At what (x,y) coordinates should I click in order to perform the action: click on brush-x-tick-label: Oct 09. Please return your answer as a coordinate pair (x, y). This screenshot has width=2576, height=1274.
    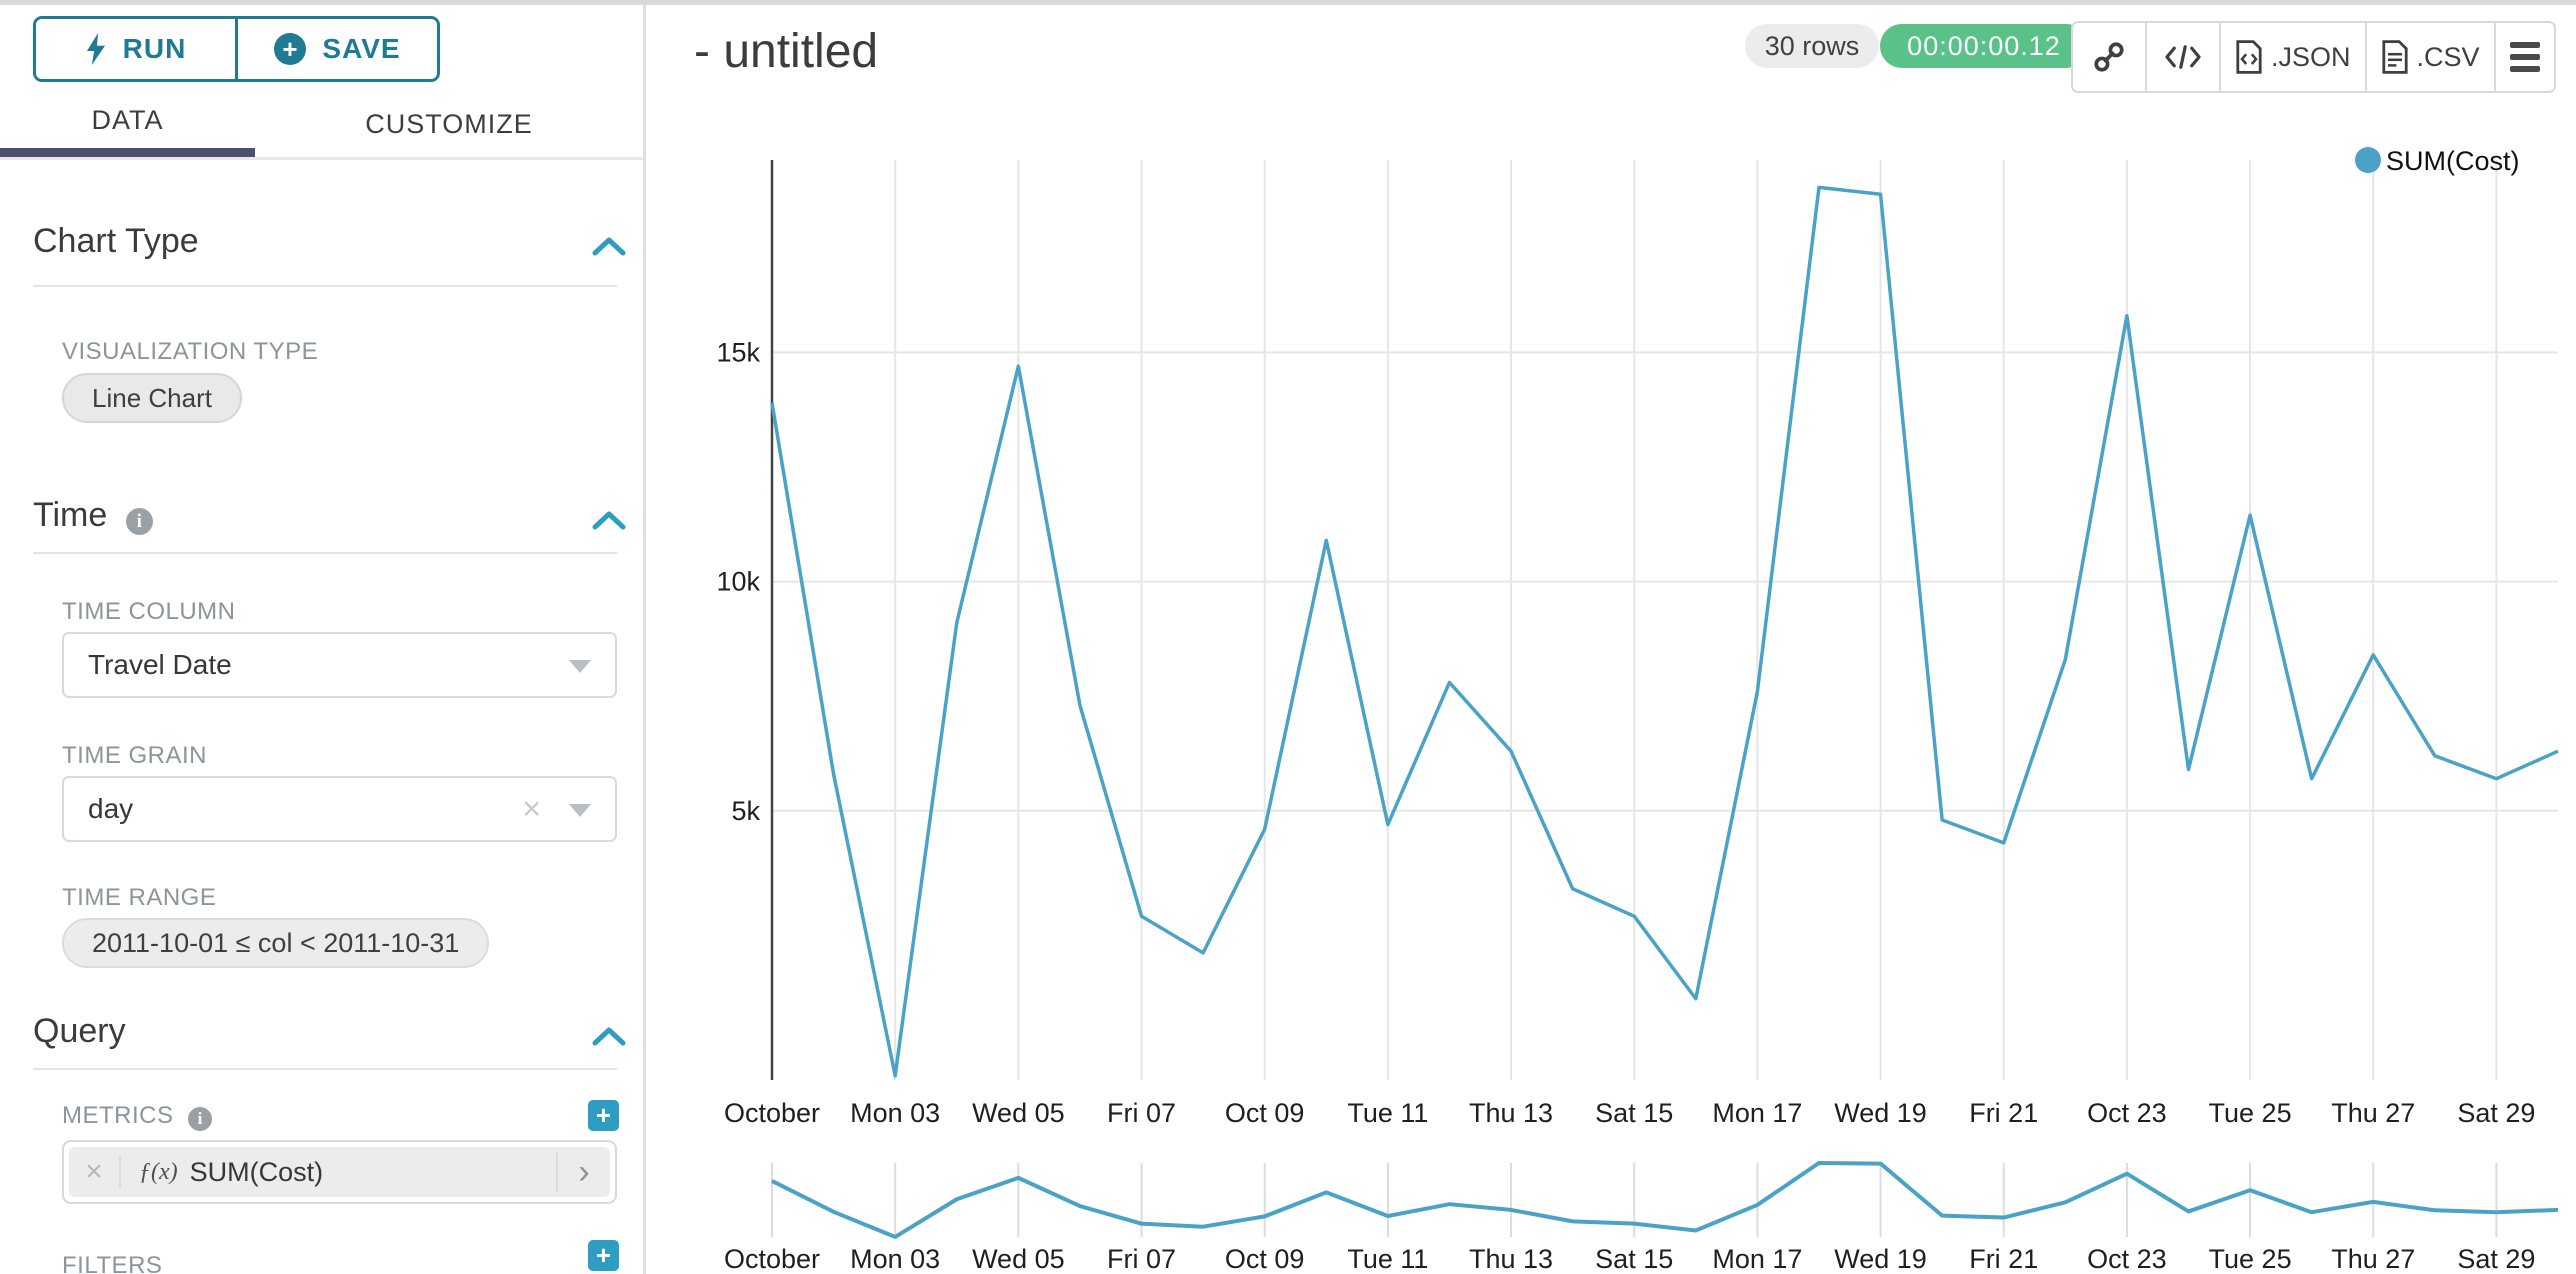
    Looking at the image, I should click on (1265, 1259).